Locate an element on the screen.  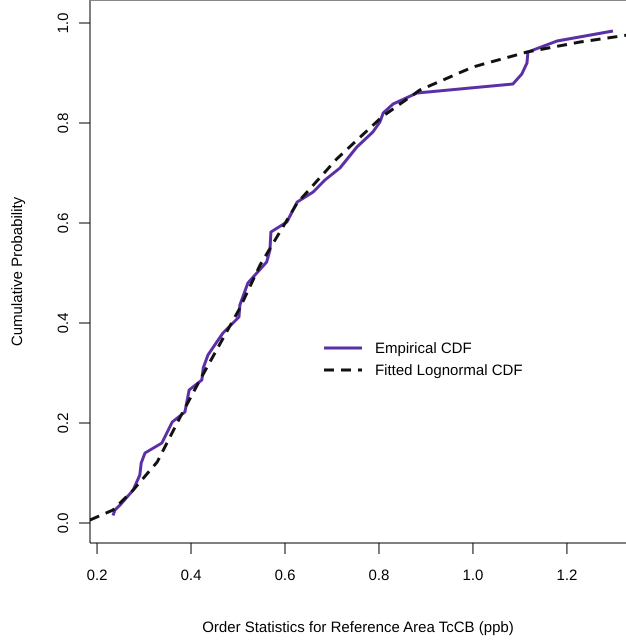
y-tick-label: 0.0 is located at coordinates (63, 523).